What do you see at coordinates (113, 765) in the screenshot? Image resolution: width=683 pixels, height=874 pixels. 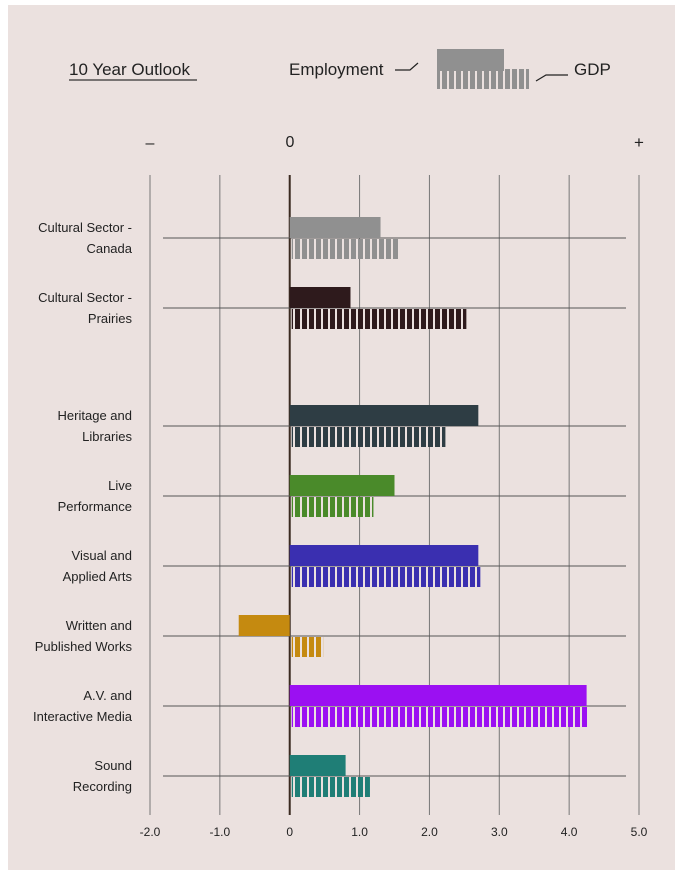 I see `category-label-line1: Sound` at bounding box center [113, 765].